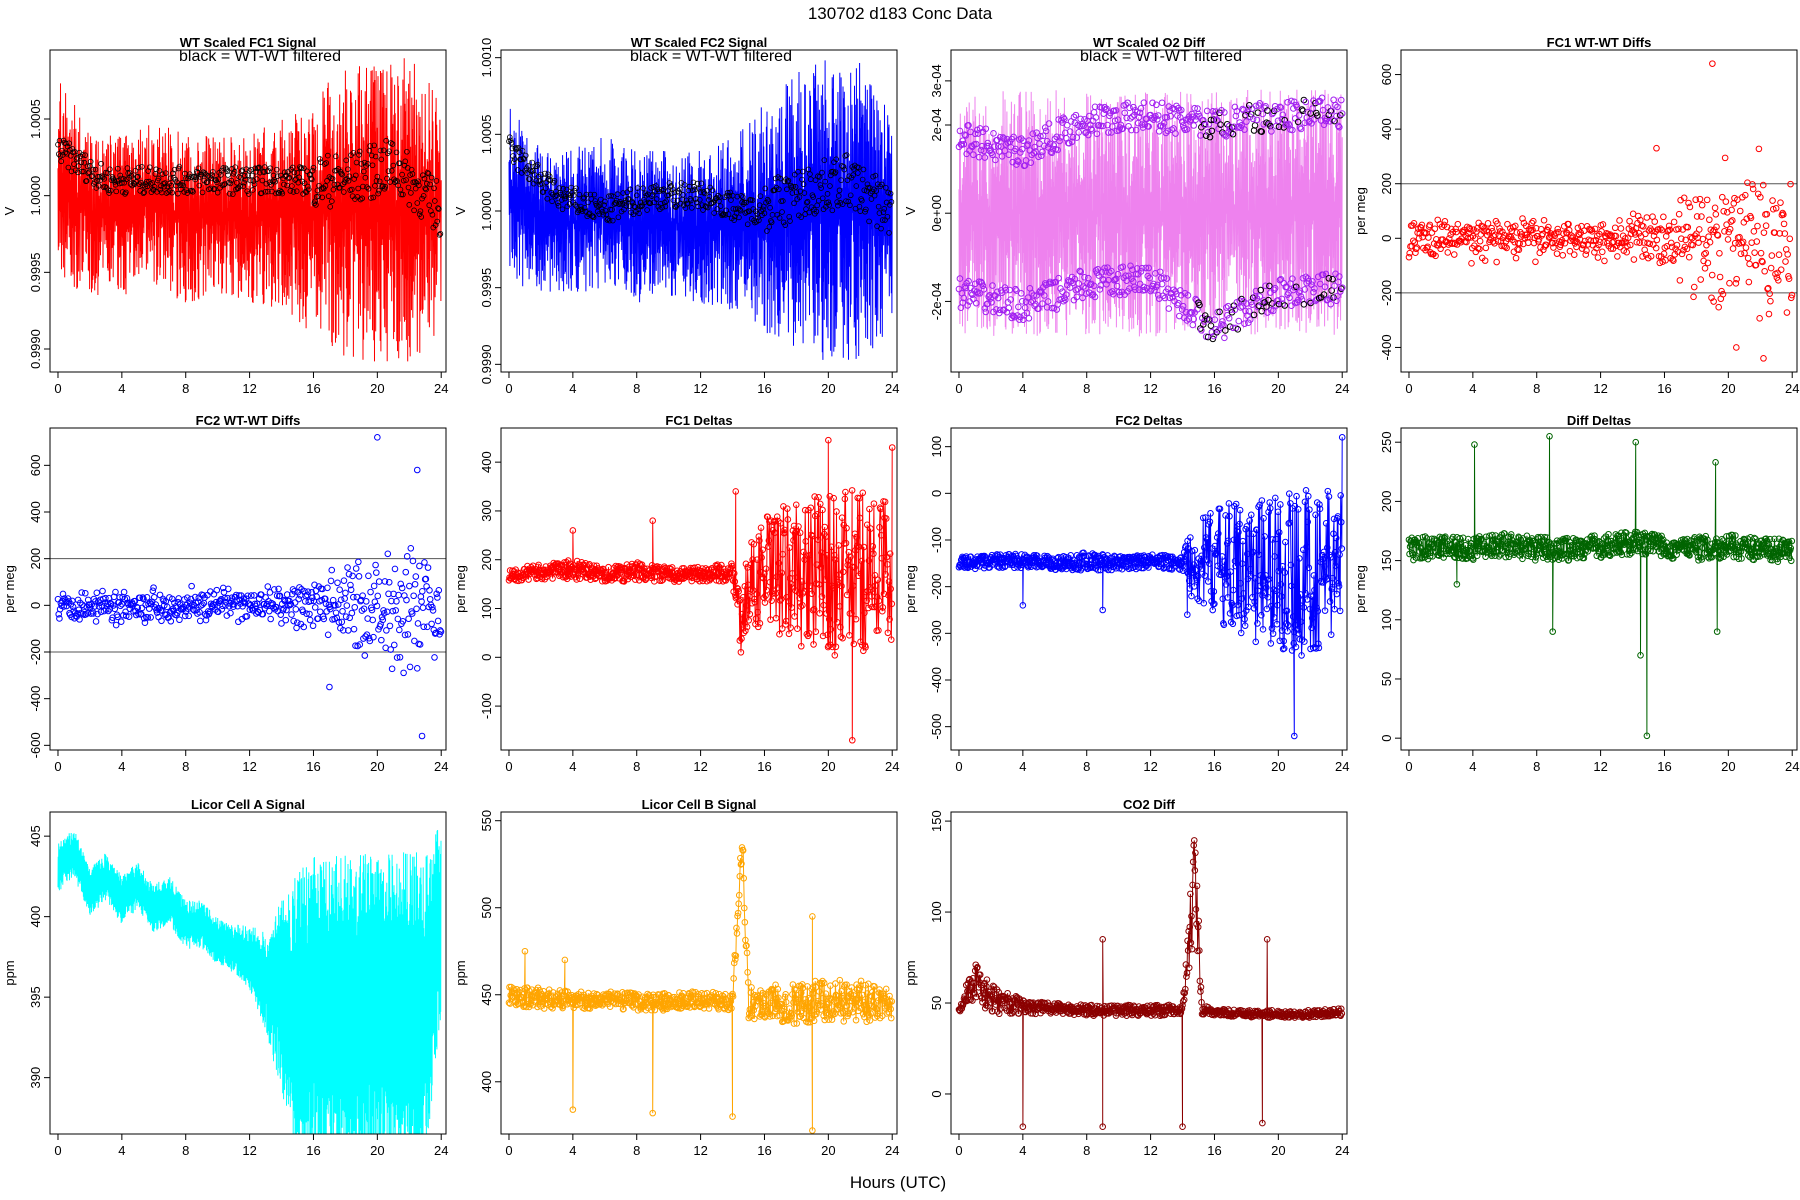 This screenshot has width=1800, height=1200. Describe the element at coordinates (1386, 238) in the screenshot. I see `y-tick-label: 0` at that location.